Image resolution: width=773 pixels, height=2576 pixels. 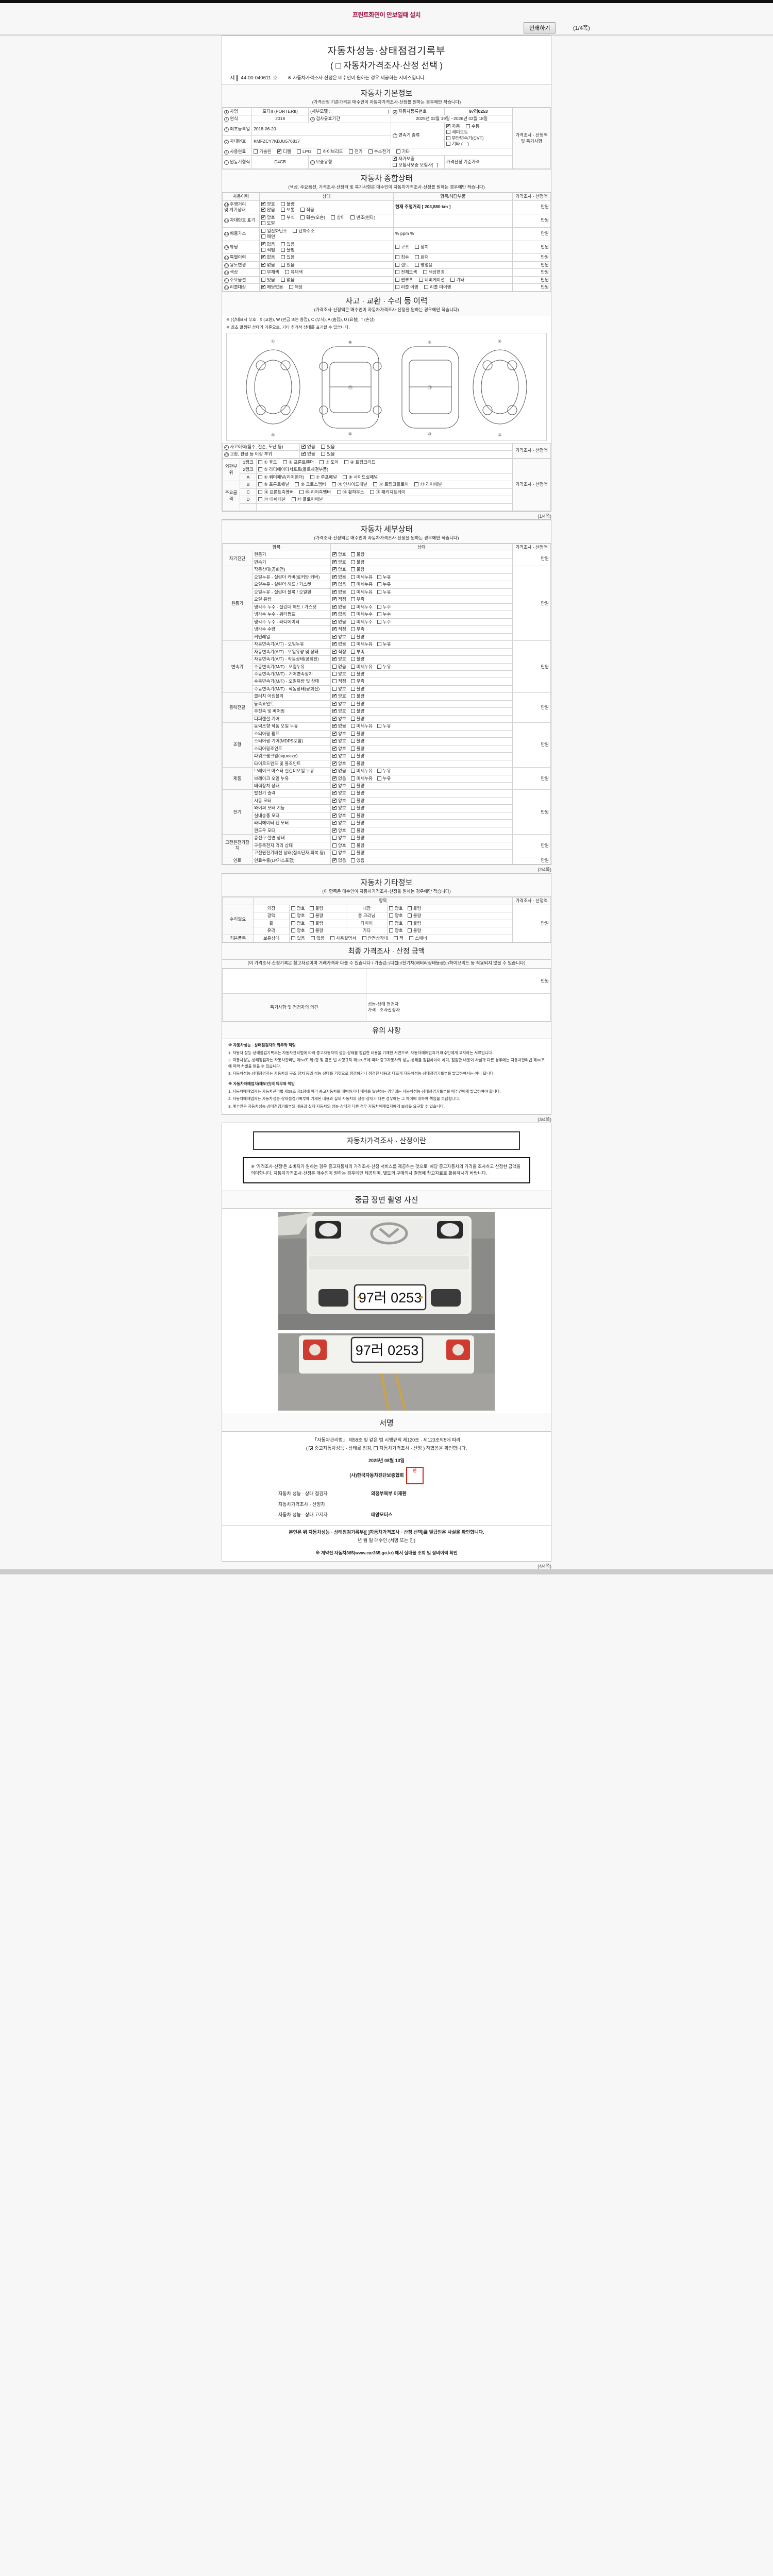 What do you see at coordinates (330, 152) in the screenshot?
I see `checkbox-fuel-hybrid: 하이브리드` at bounding box center [330, 152].